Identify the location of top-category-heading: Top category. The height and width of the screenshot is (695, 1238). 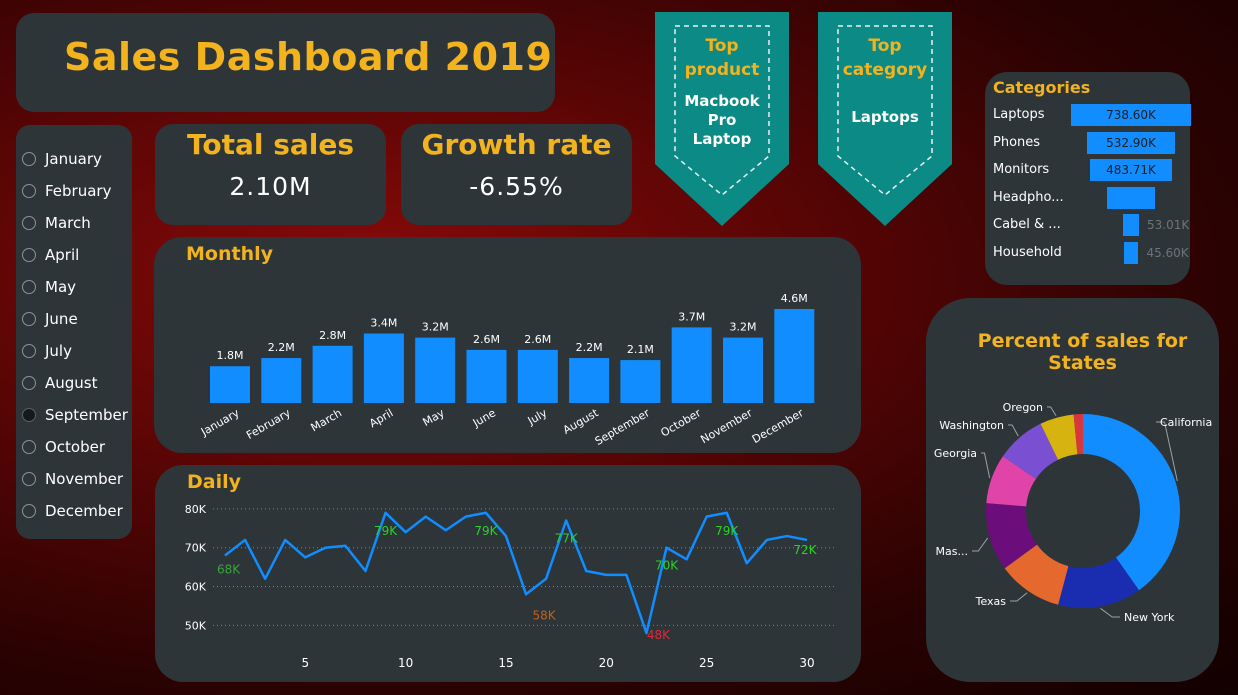
(885, 58).